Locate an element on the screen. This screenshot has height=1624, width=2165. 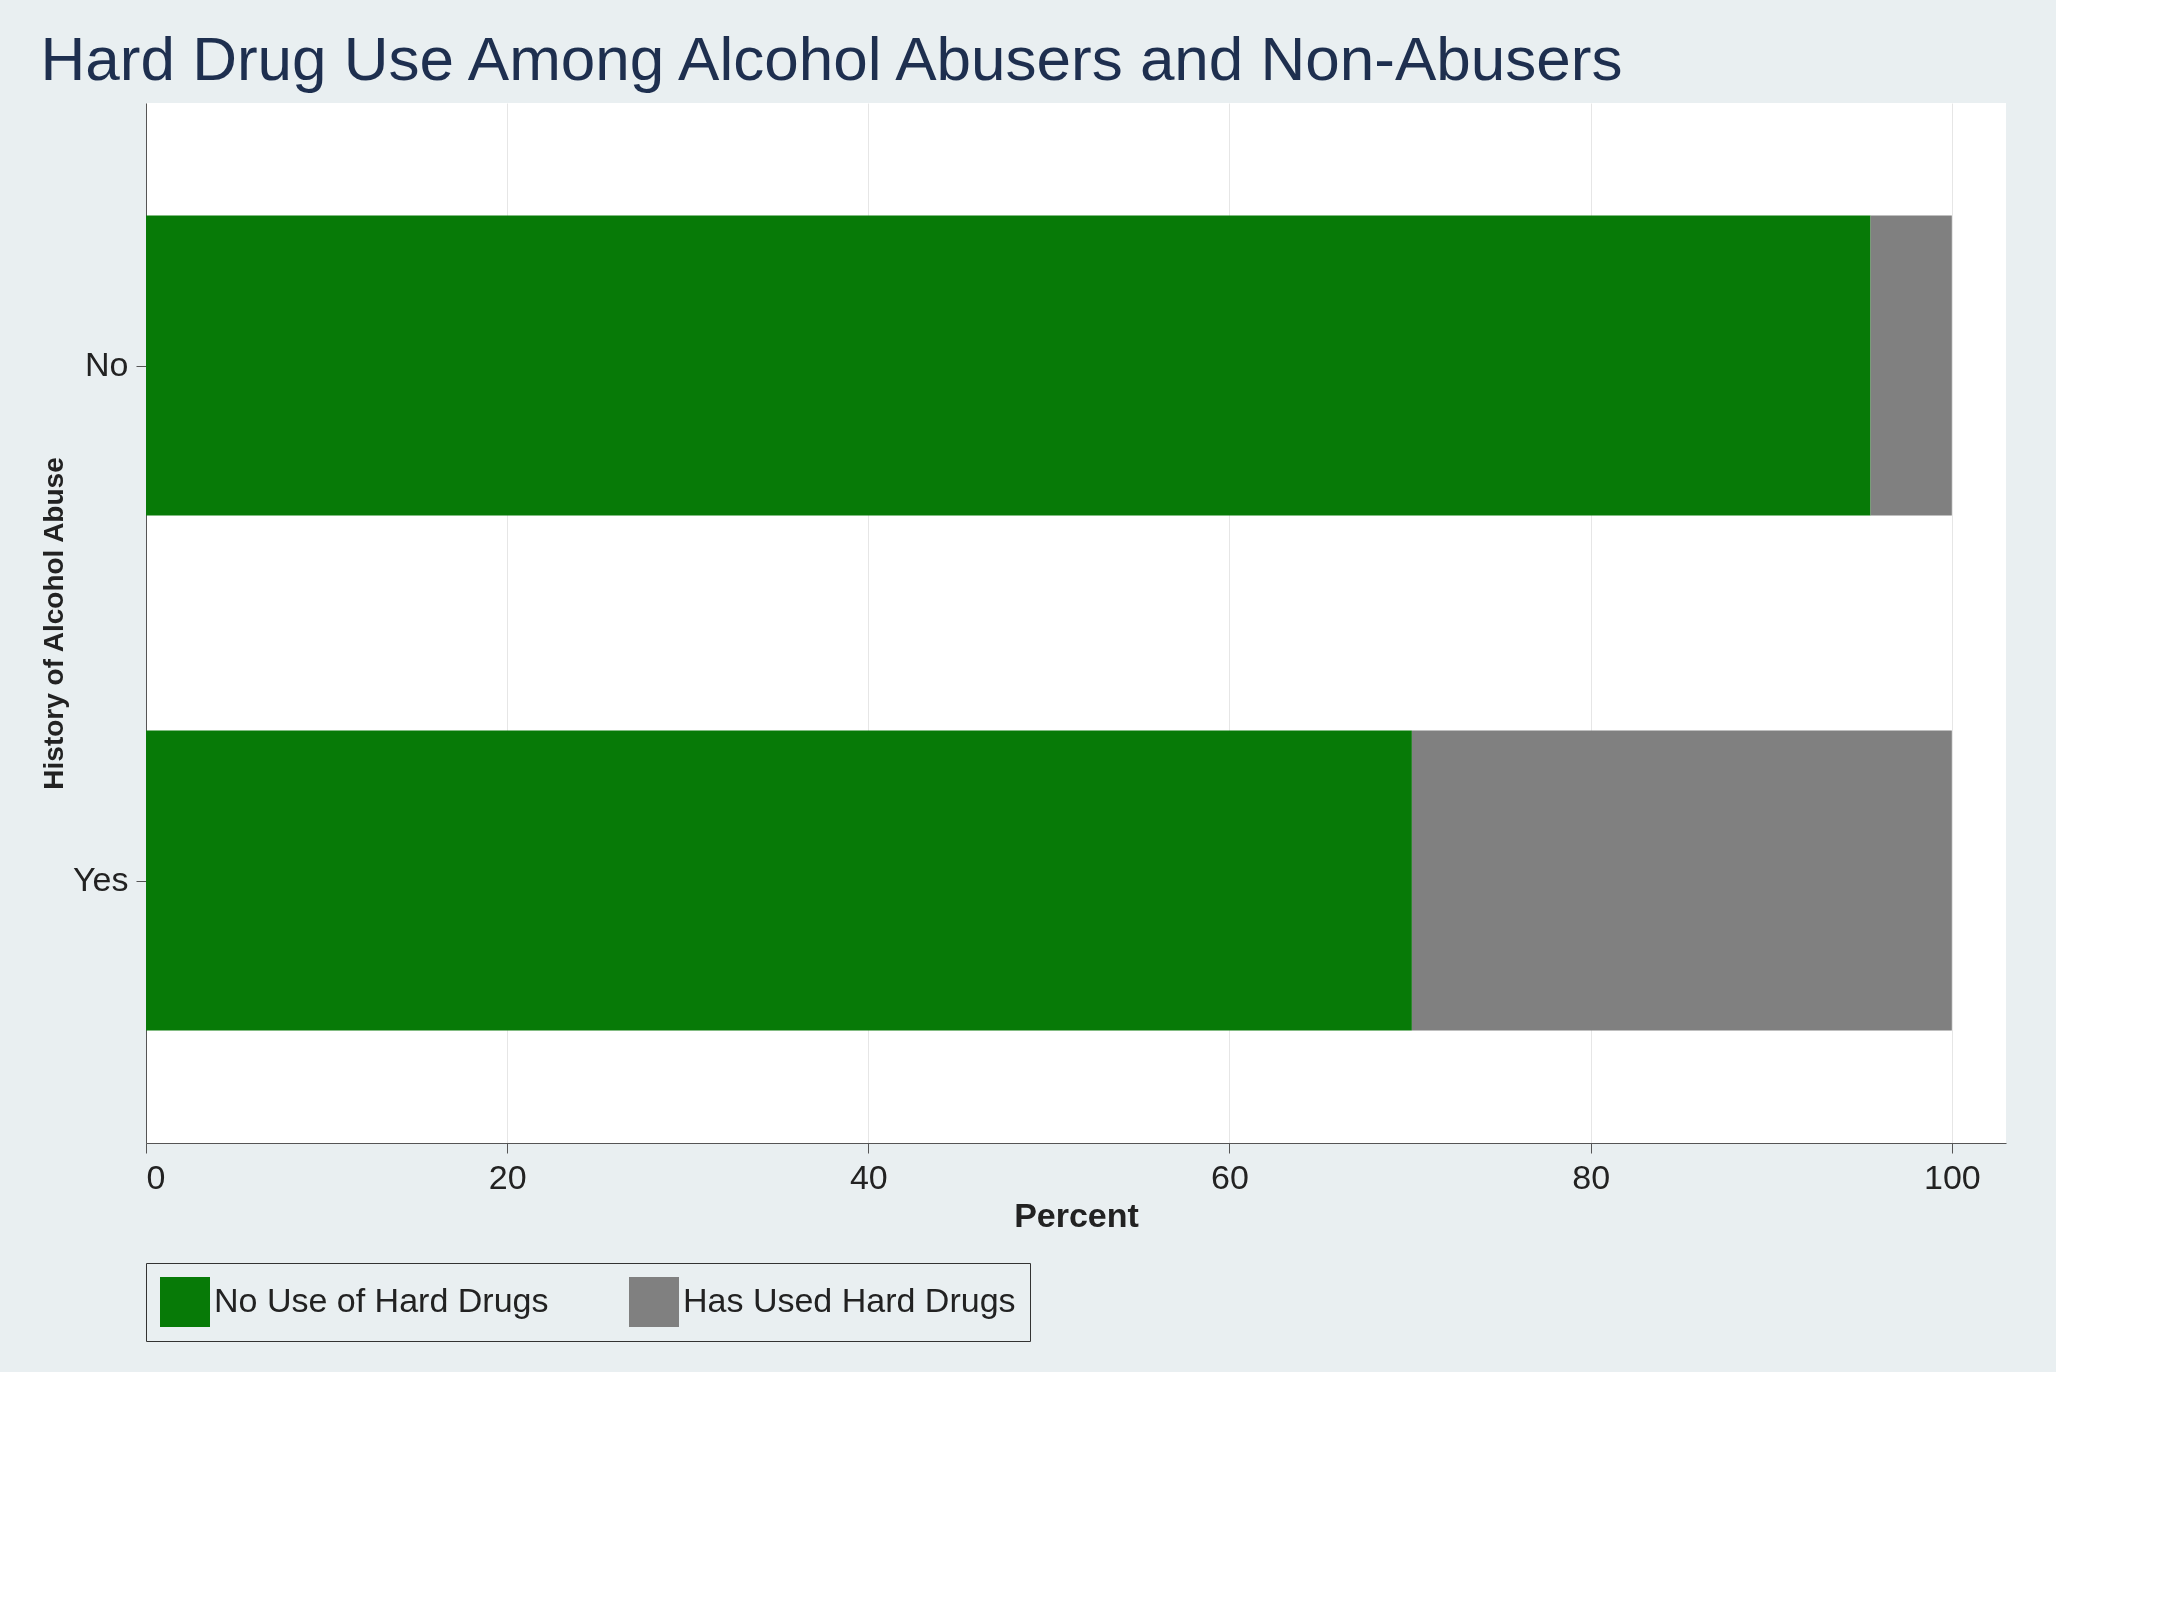
x-tick-label: 60 is located at coordinates (1230, 1176).